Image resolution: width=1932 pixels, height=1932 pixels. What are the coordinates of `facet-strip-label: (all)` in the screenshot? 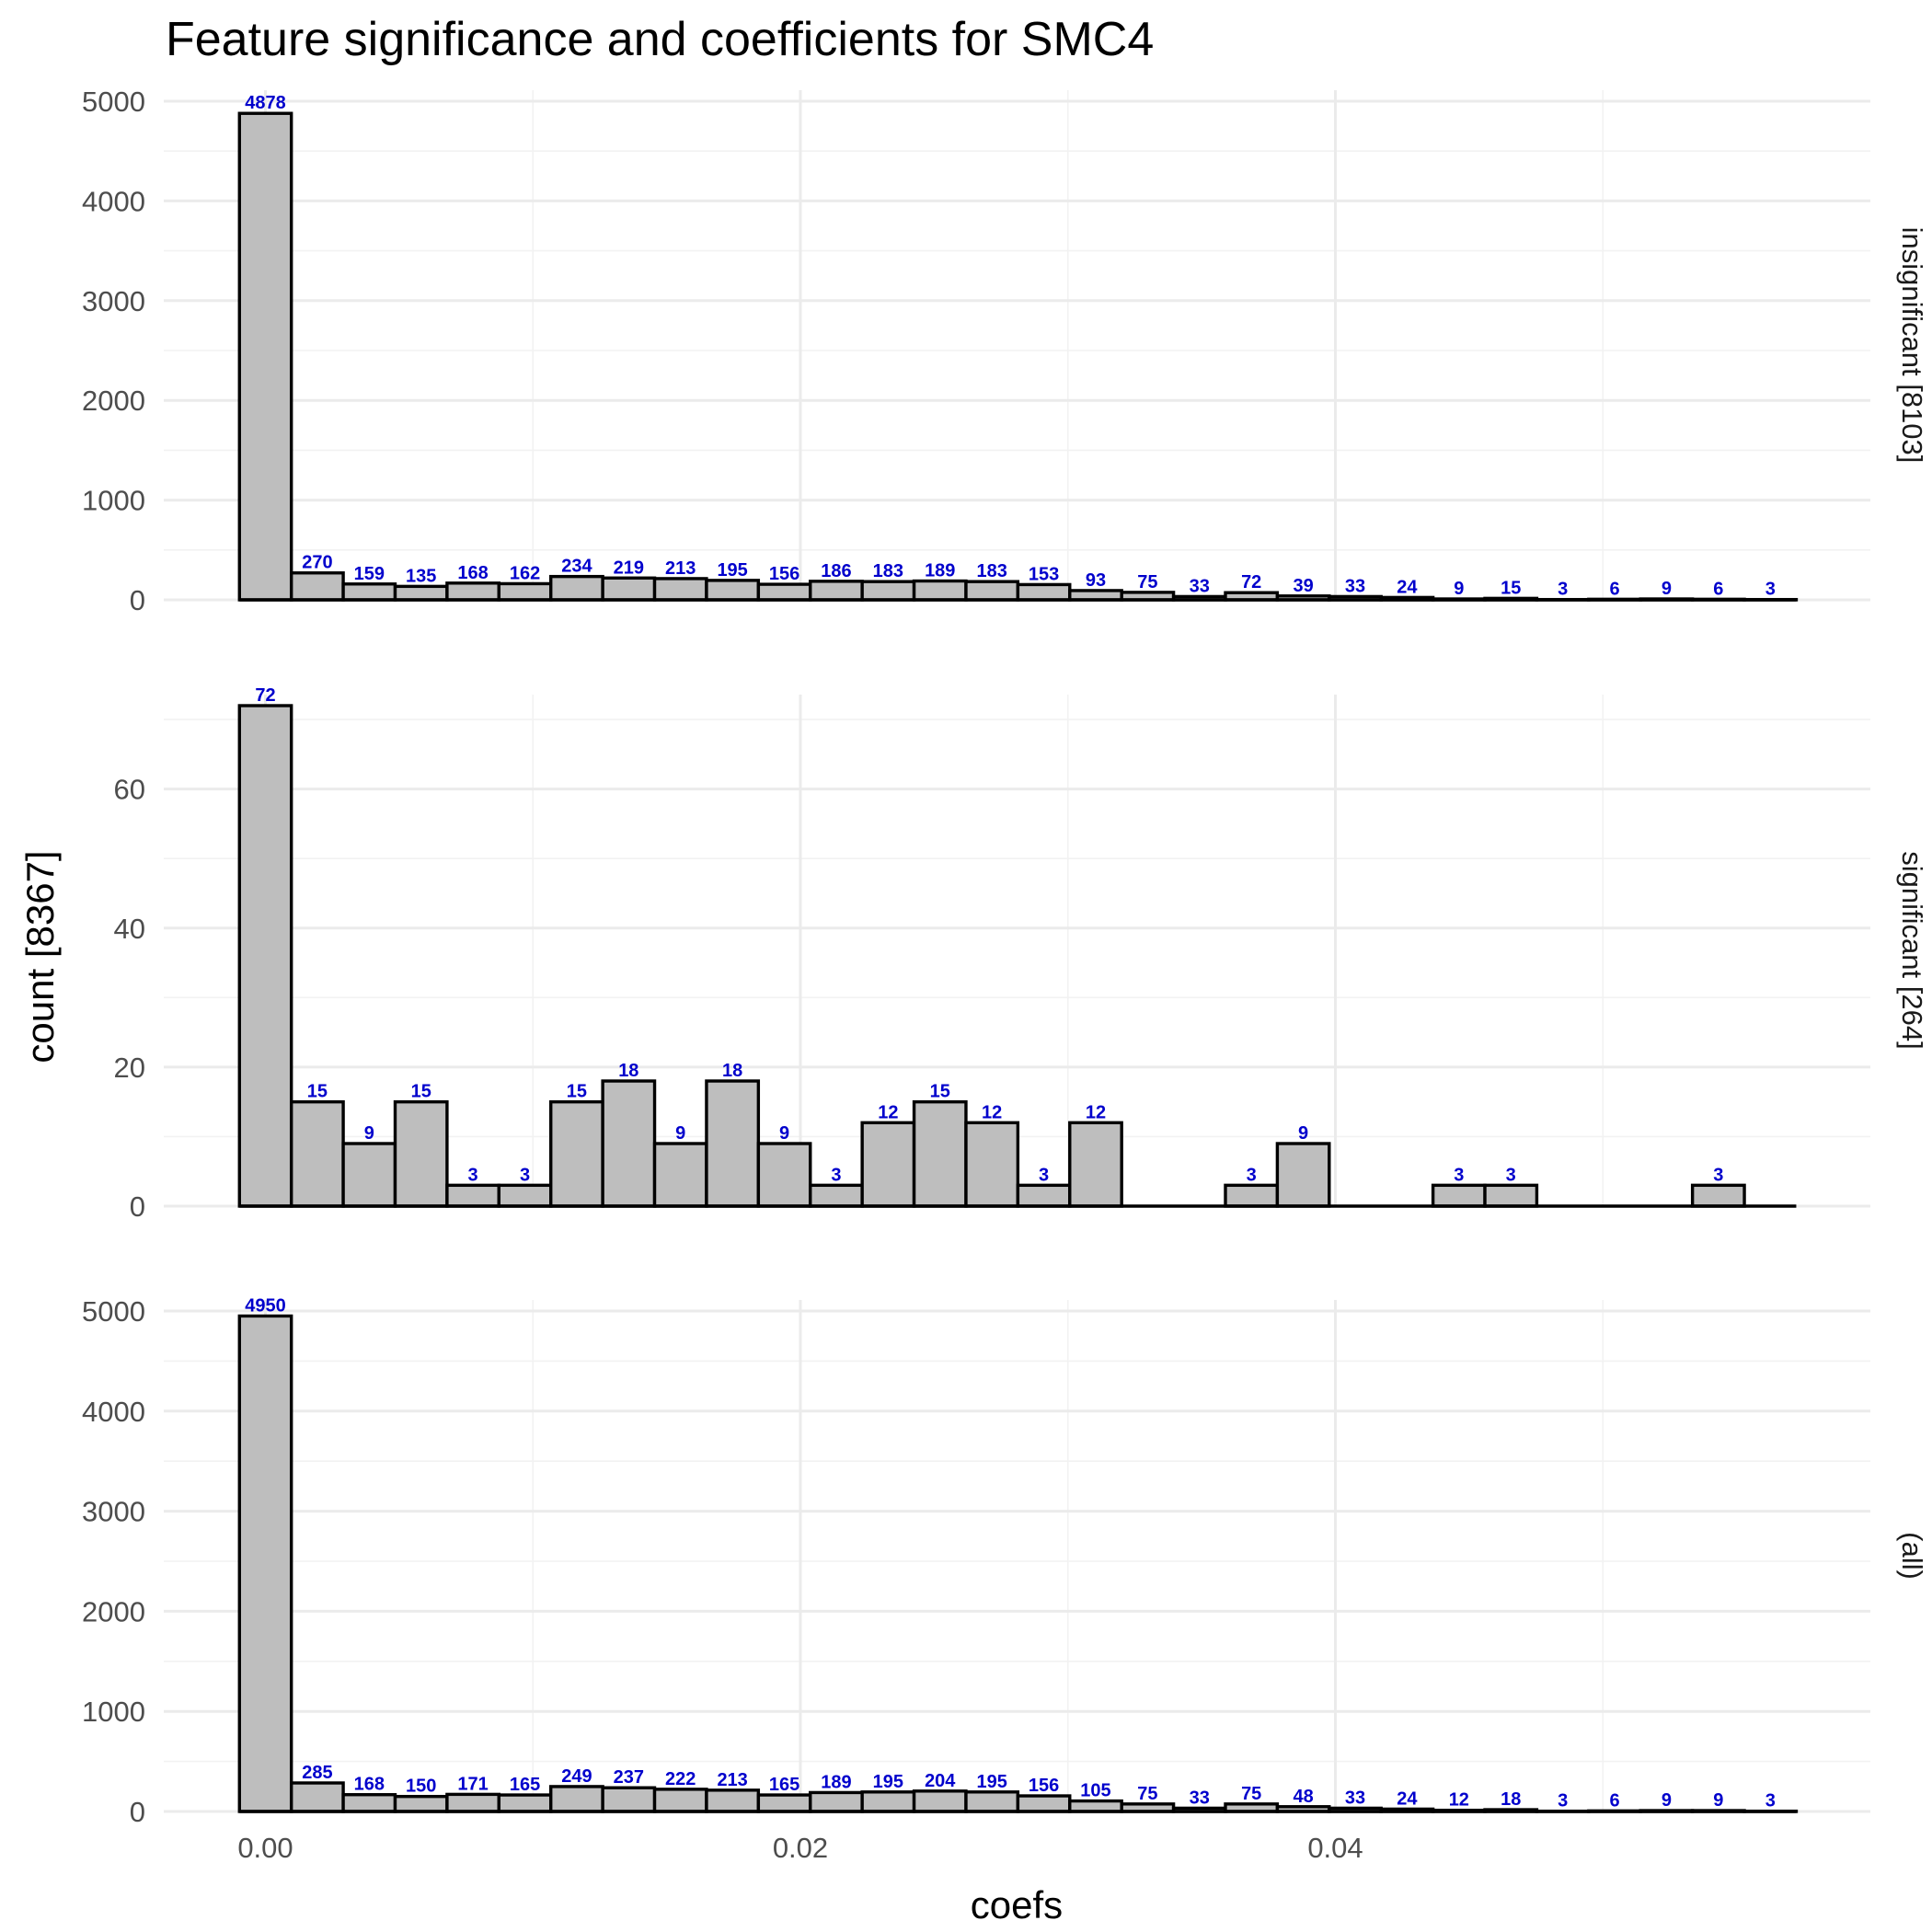 It's located at (1912, 1556).